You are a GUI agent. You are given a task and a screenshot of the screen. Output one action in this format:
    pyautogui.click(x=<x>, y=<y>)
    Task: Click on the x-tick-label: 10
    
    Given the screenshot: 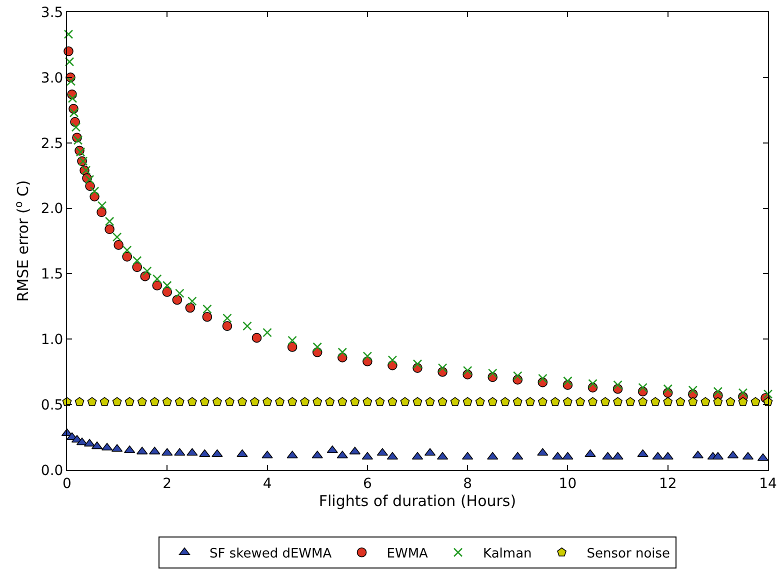 What is the action you would take?
    pyautogui.click(x=567, y=484)
    